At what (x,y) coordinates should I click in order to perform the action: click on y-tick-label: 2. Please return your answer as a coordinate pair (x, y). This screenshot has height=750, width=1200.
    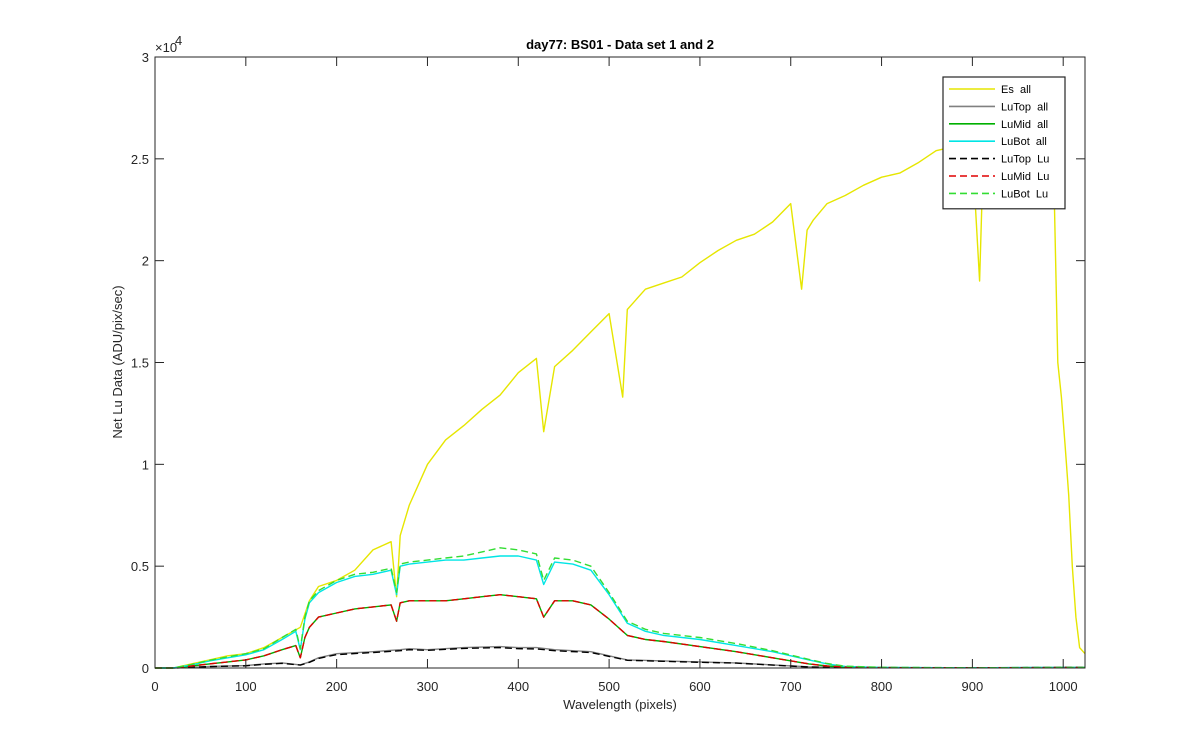
    Looking at the image, I should click on (145, 261).